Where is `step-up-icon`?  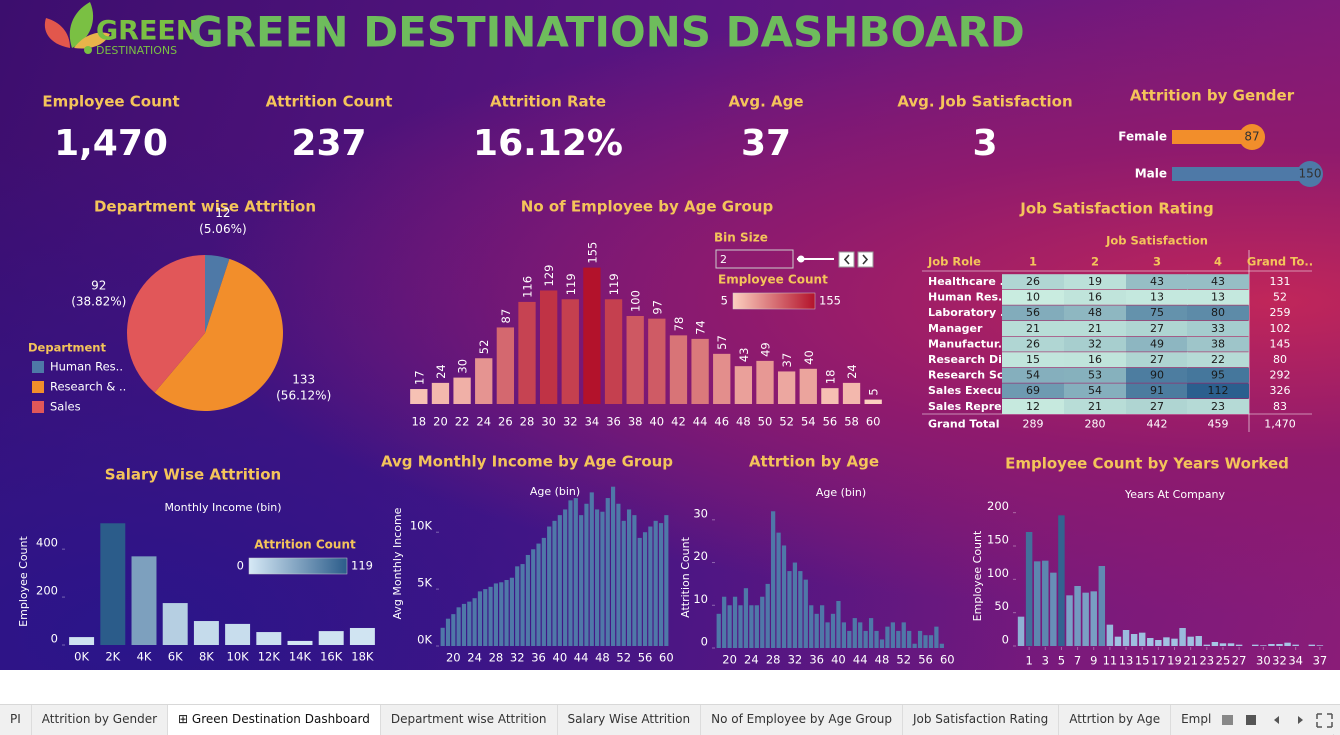 step-up-icon is located at coordinates (865, 259).